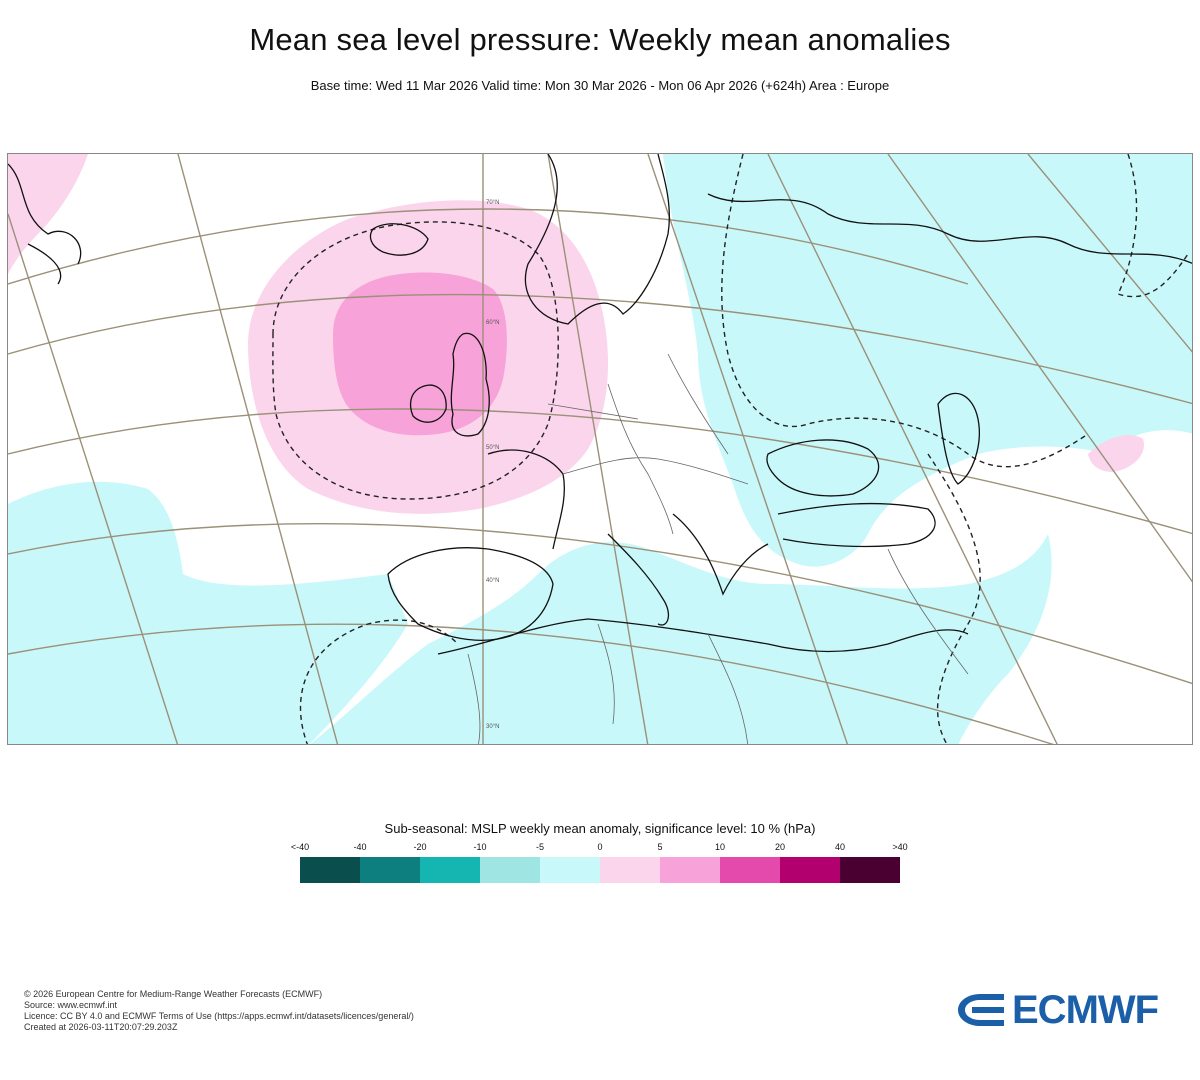 This screenshot has height=1080, width=1200. I want to click on legend-tick-label: -10, so click(480, 847).